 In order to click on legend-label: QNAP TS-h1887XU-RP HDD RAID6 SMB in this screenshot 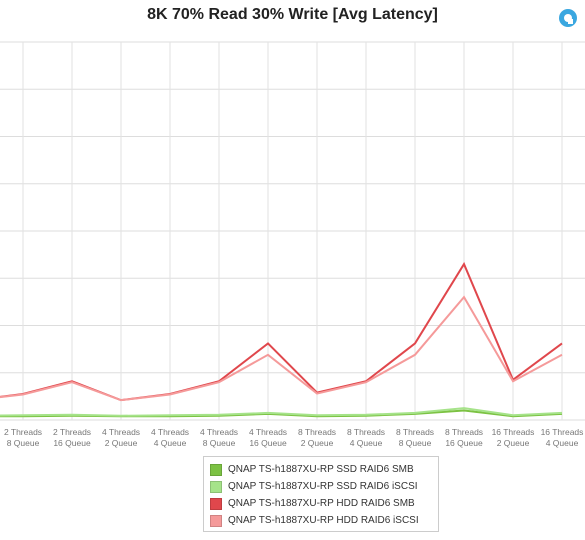, I will do `click(321, 503)`.